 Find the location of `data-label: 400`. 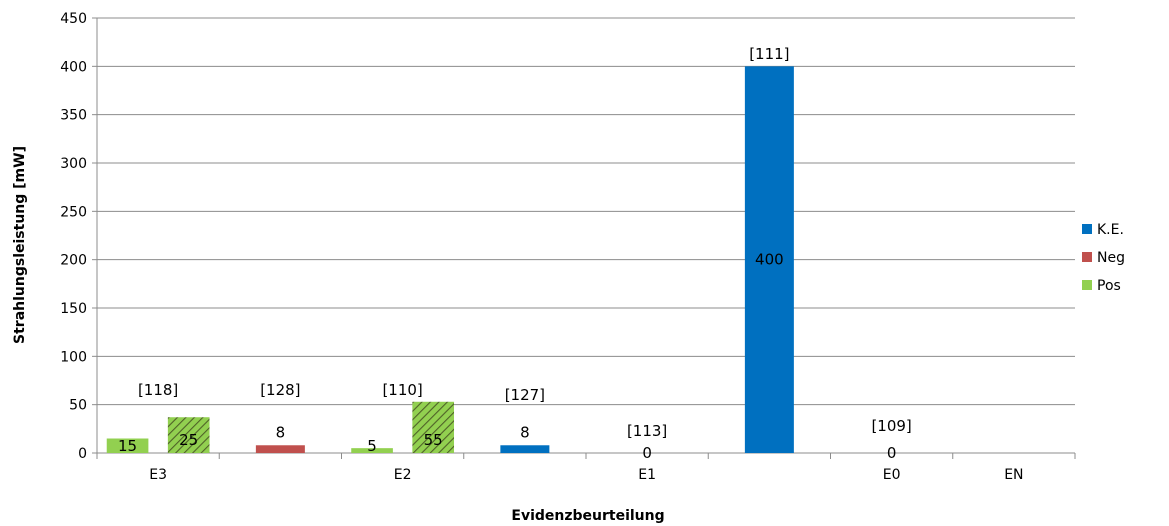

data-label: 400 is located at coordinates (769, 260).